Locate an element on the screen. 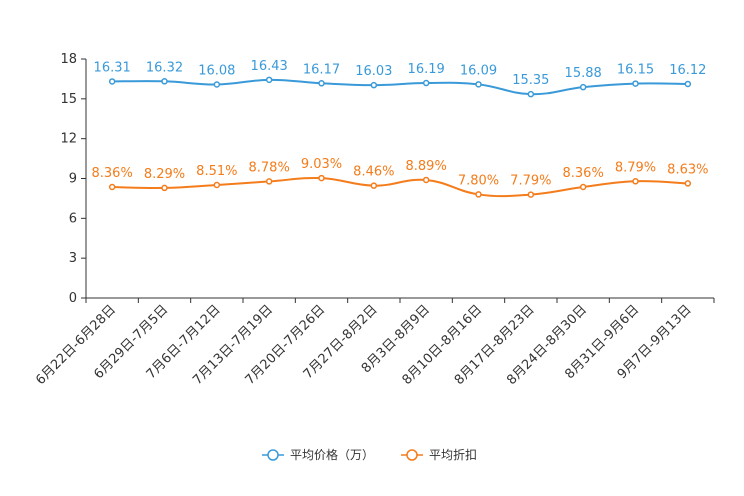 The image size is (744, 496). series-0-data-label: 16.09 is located at coordinates (478, 70).